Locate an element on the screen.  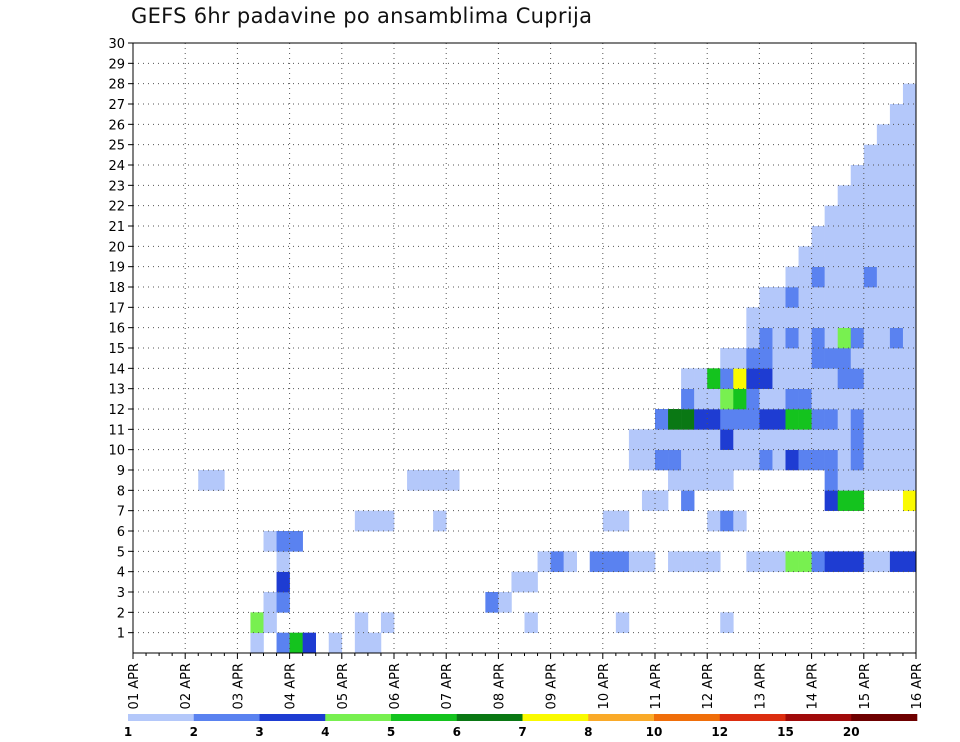
colorbar-label: 20 is located at coordinates (851, 732).